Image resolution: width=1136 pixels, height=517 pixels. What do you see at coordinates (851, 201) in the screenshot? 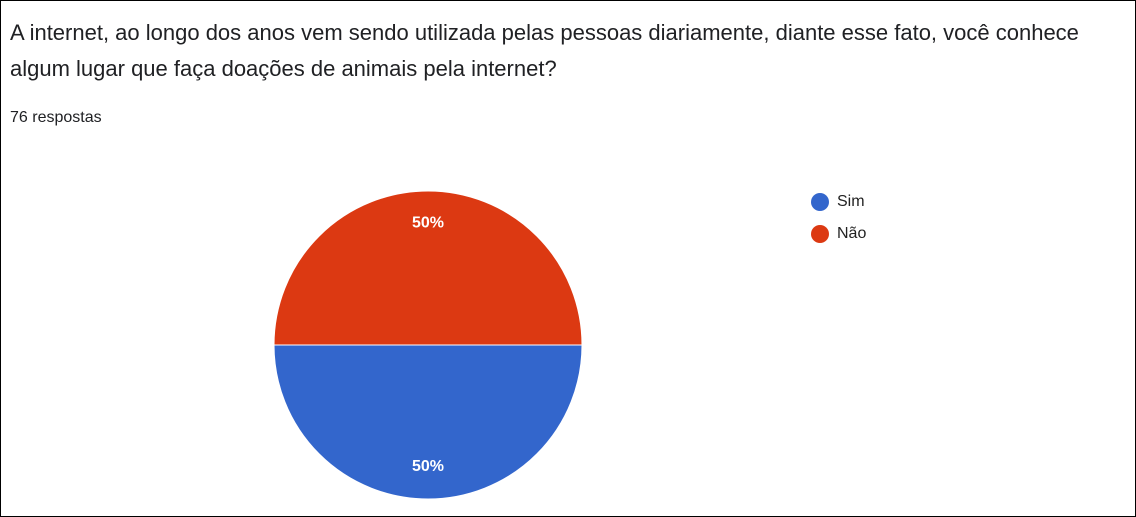
I see `legend-label: Sim` at bounding box center [851, 201].